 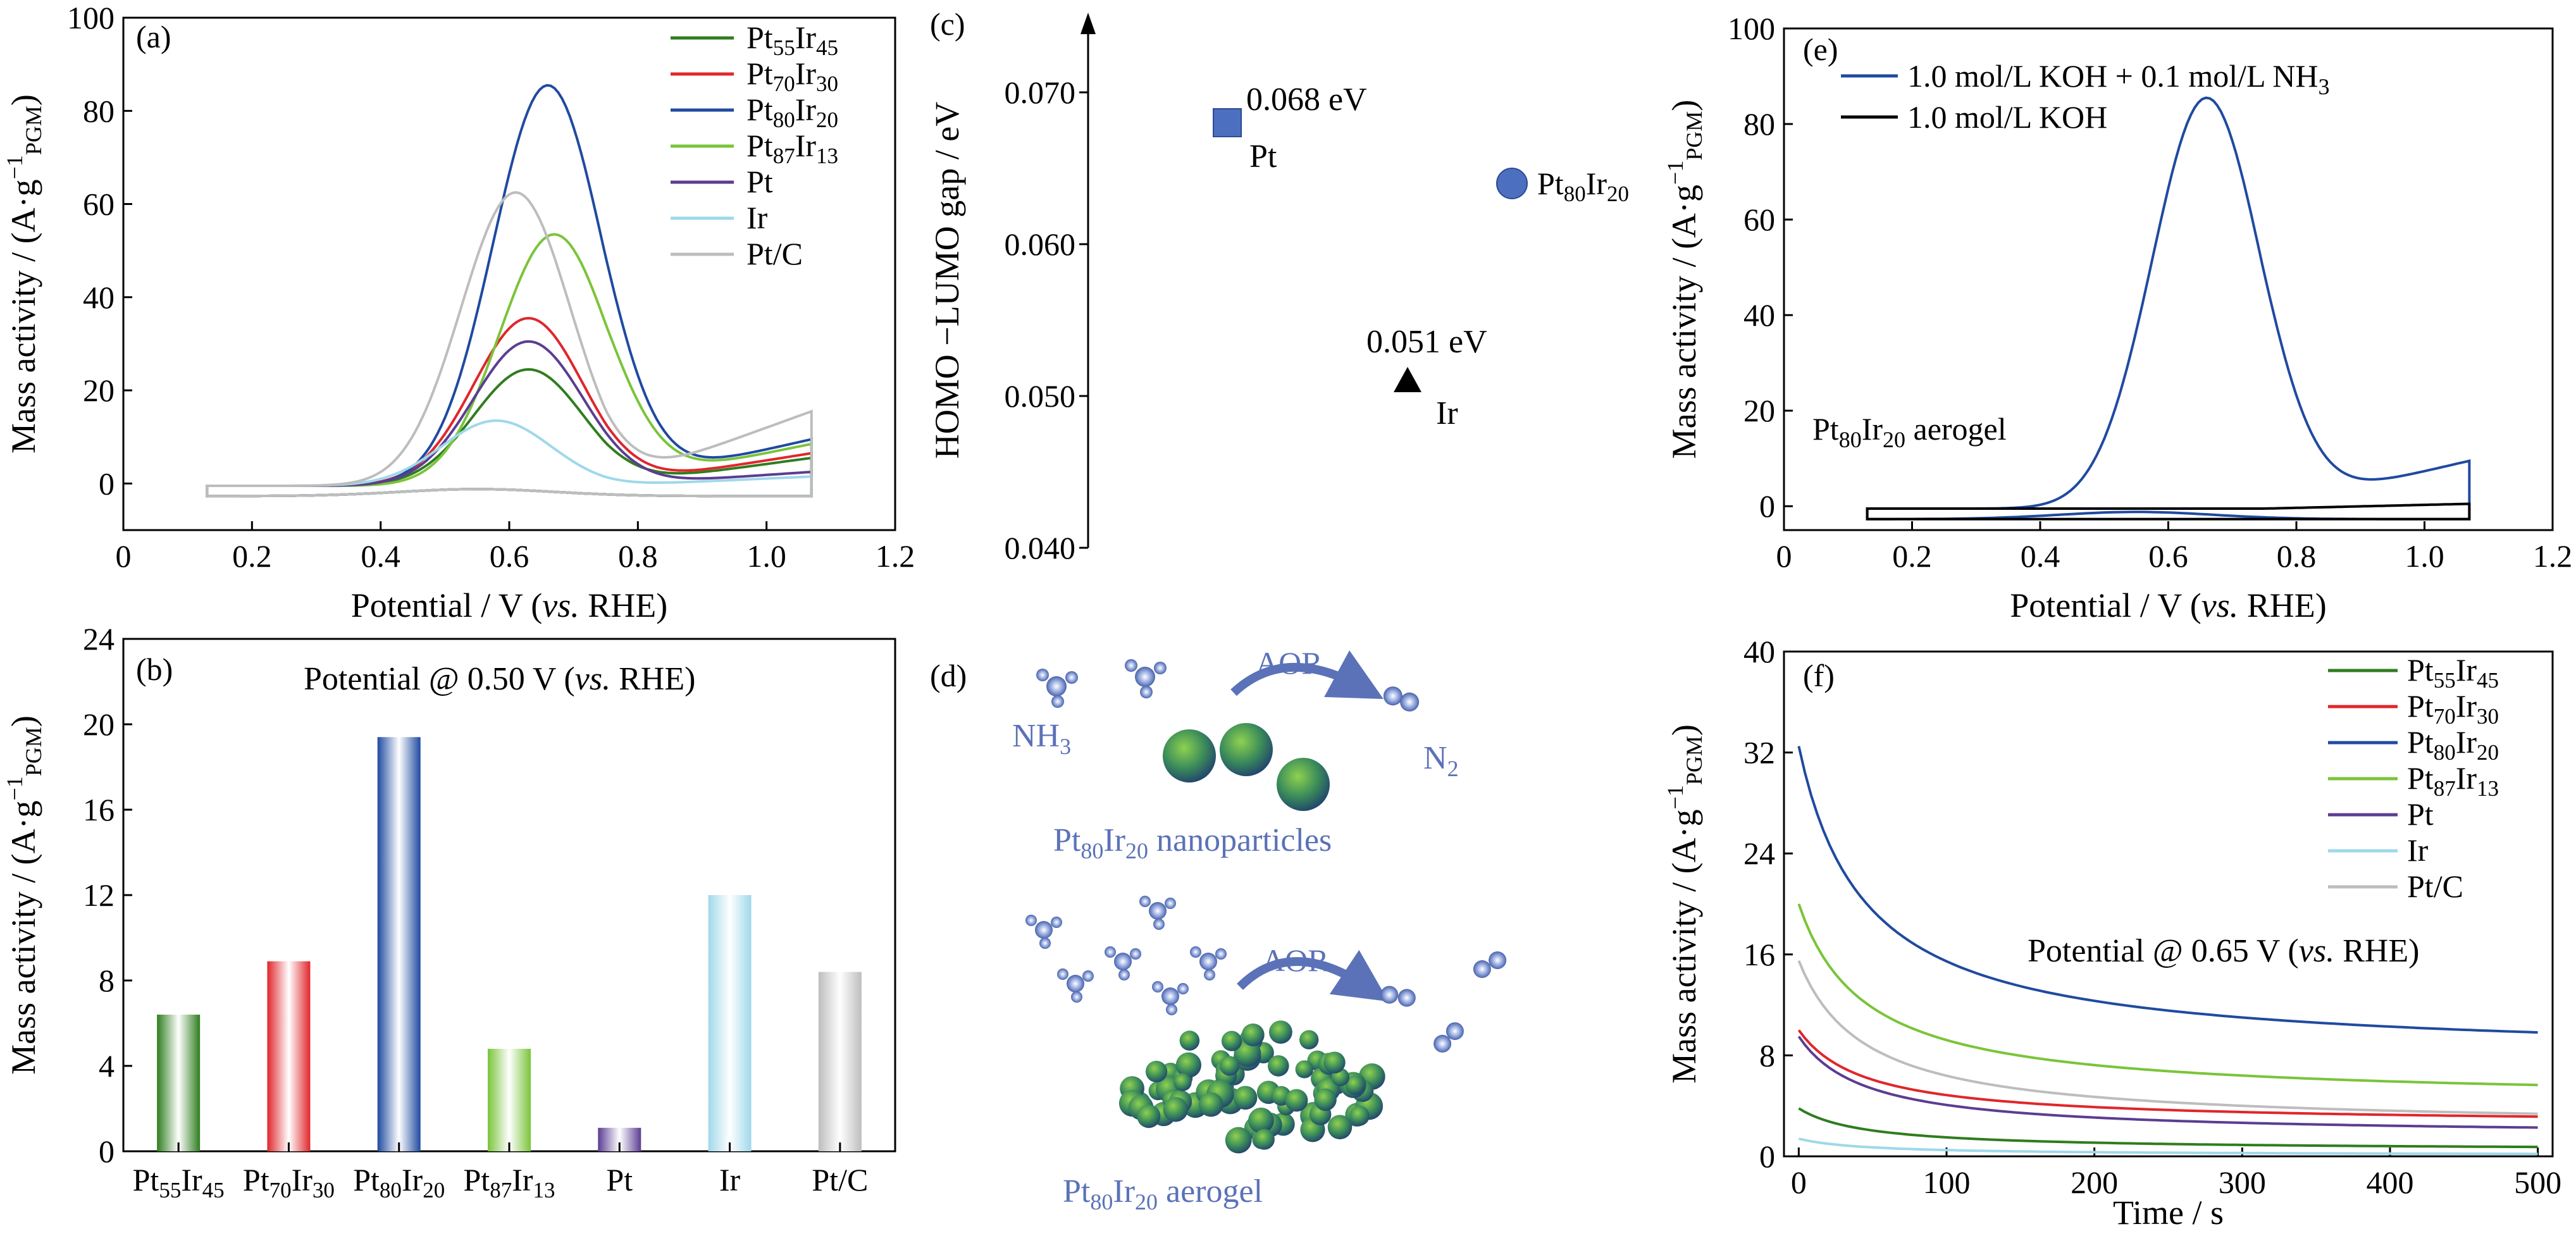 I want to click on x-tick-label: 0.2, so click(x=1912, y=556).